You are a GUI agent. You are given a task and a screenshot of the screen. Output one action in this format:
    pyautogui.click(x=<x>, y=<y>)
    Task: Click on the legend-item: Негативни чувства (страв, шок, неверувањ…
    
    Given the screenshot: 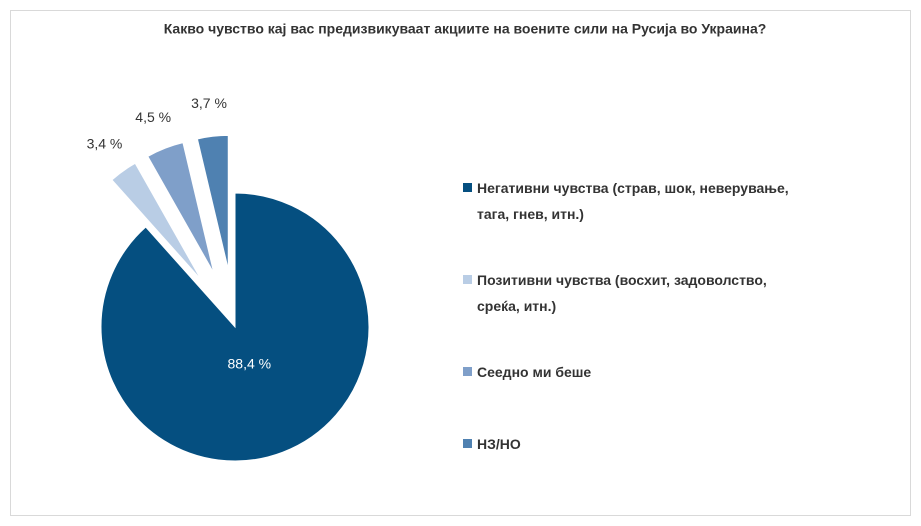 What is the action you would take?
    pyautogui.click(x=633, y=201)
    